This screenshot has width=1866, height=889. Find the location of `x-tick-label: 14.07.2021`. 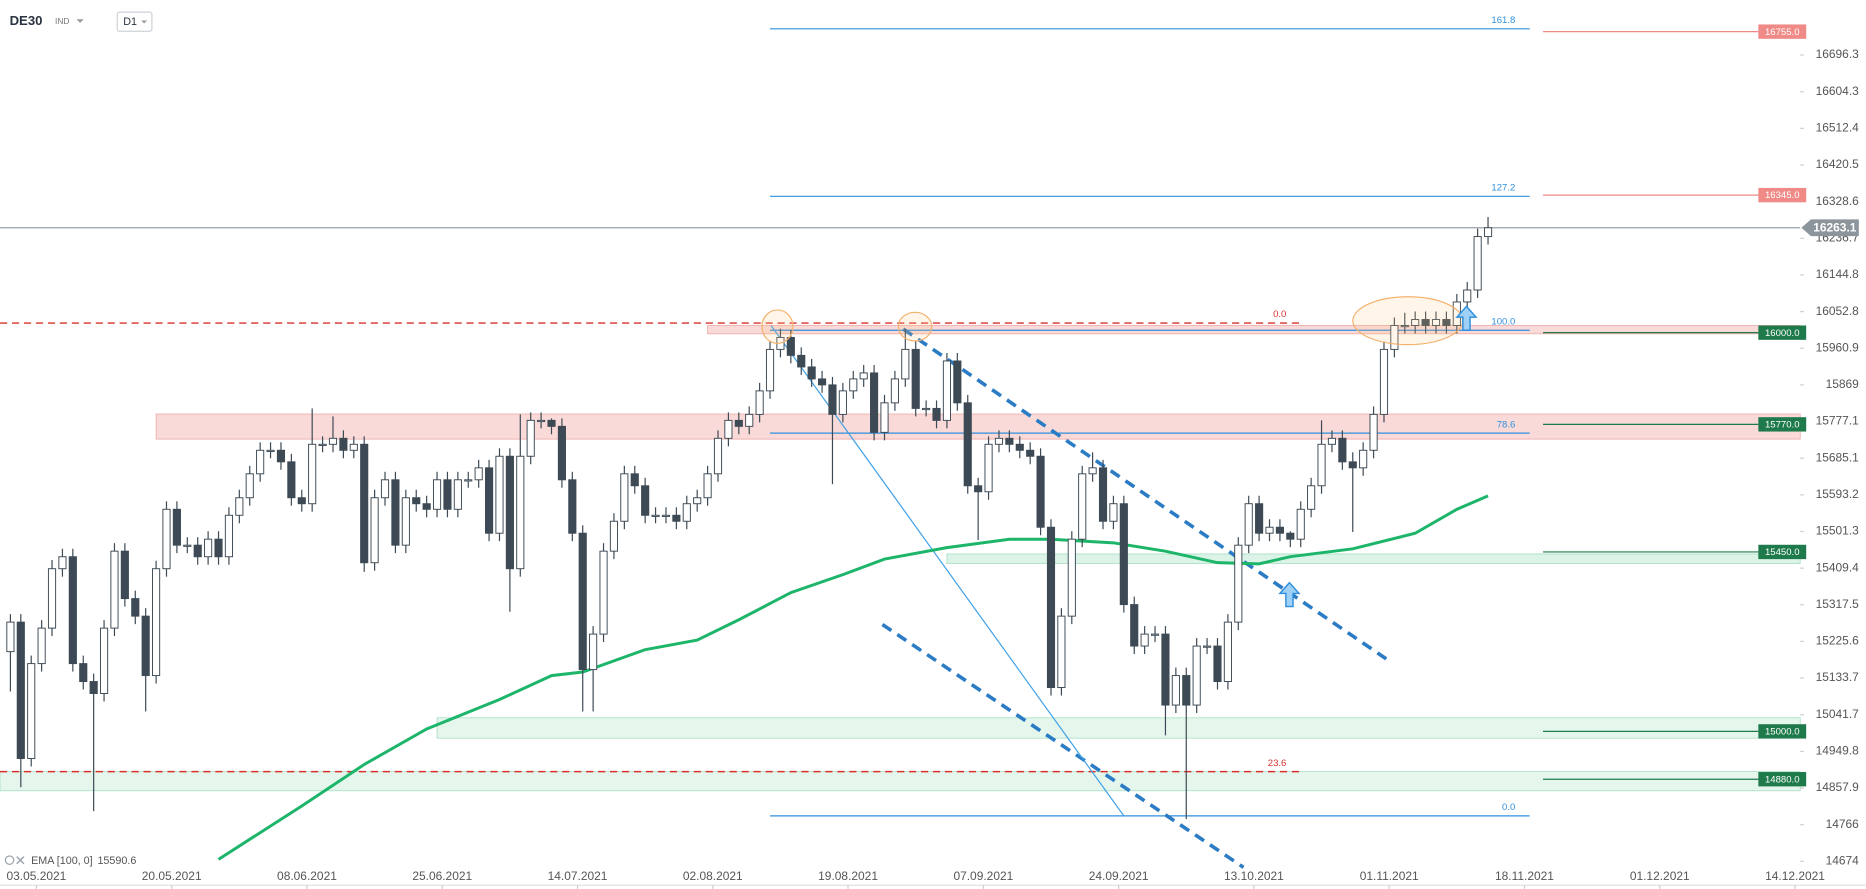

x-tick-label: 14.07.2021 is located at coordinates (578, 876).